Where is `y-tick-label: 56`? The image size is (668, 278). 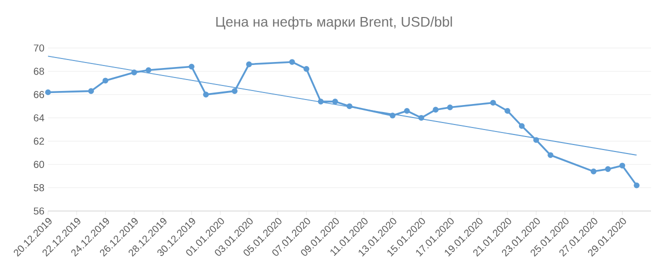 y-tick-label: 56 is located at coordinates (39, 211).